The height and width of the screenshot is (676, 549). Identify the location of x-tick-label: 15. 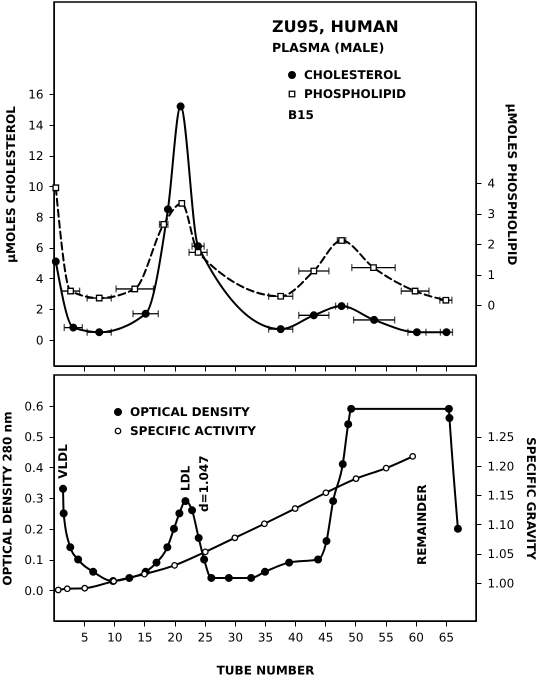
(145, 637).